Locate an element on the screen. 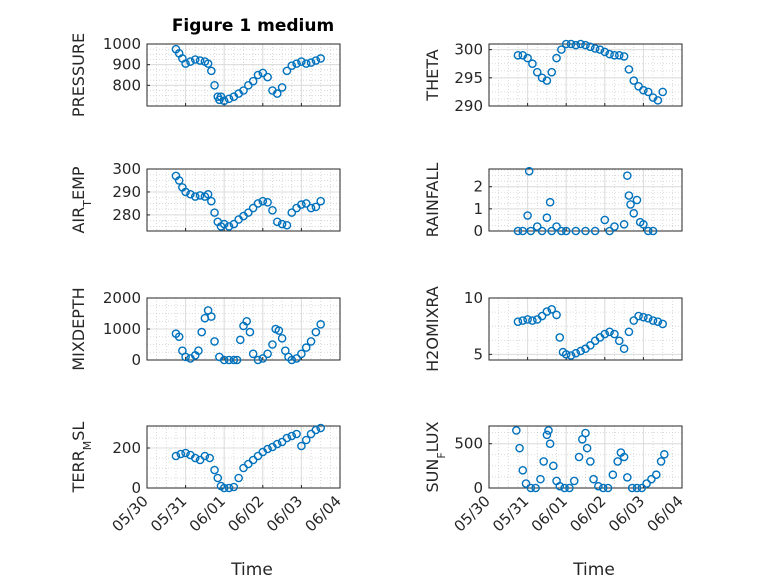 The image size is (778, 583). y-tick-label: 280 is located at coordinates (126, 215).